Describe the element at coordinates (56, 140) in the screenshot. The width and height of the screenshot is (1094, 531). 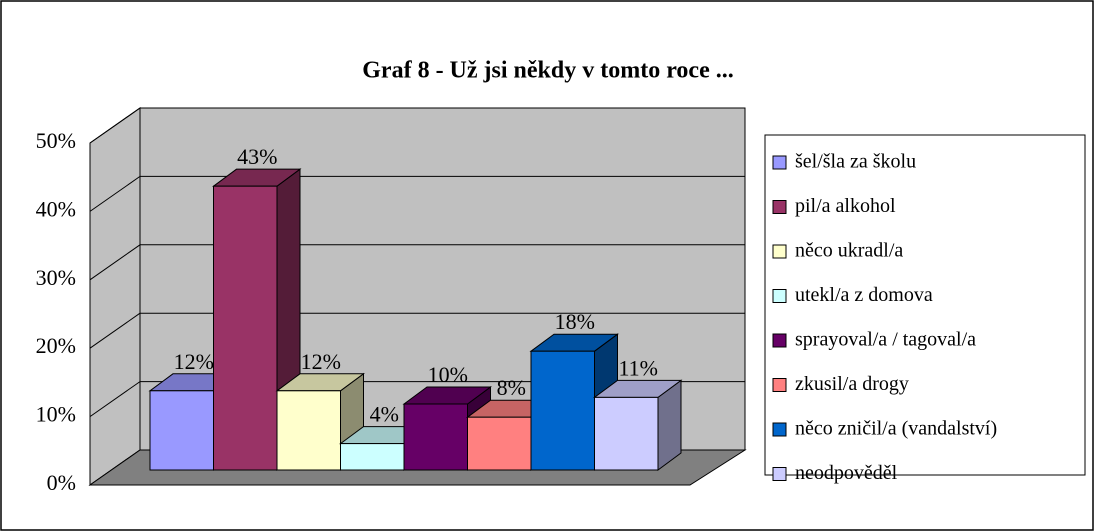
I see `y-tick-label: 50%` at that location.